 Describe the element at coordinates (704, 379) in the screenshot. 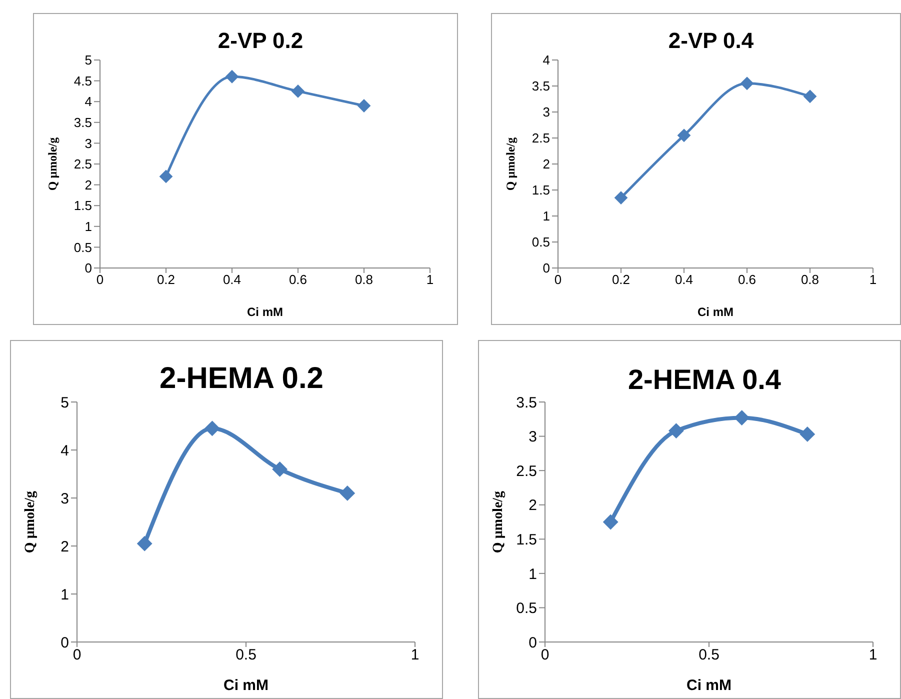

I see `chart-title: 2-HEMA 0.4` at that location.